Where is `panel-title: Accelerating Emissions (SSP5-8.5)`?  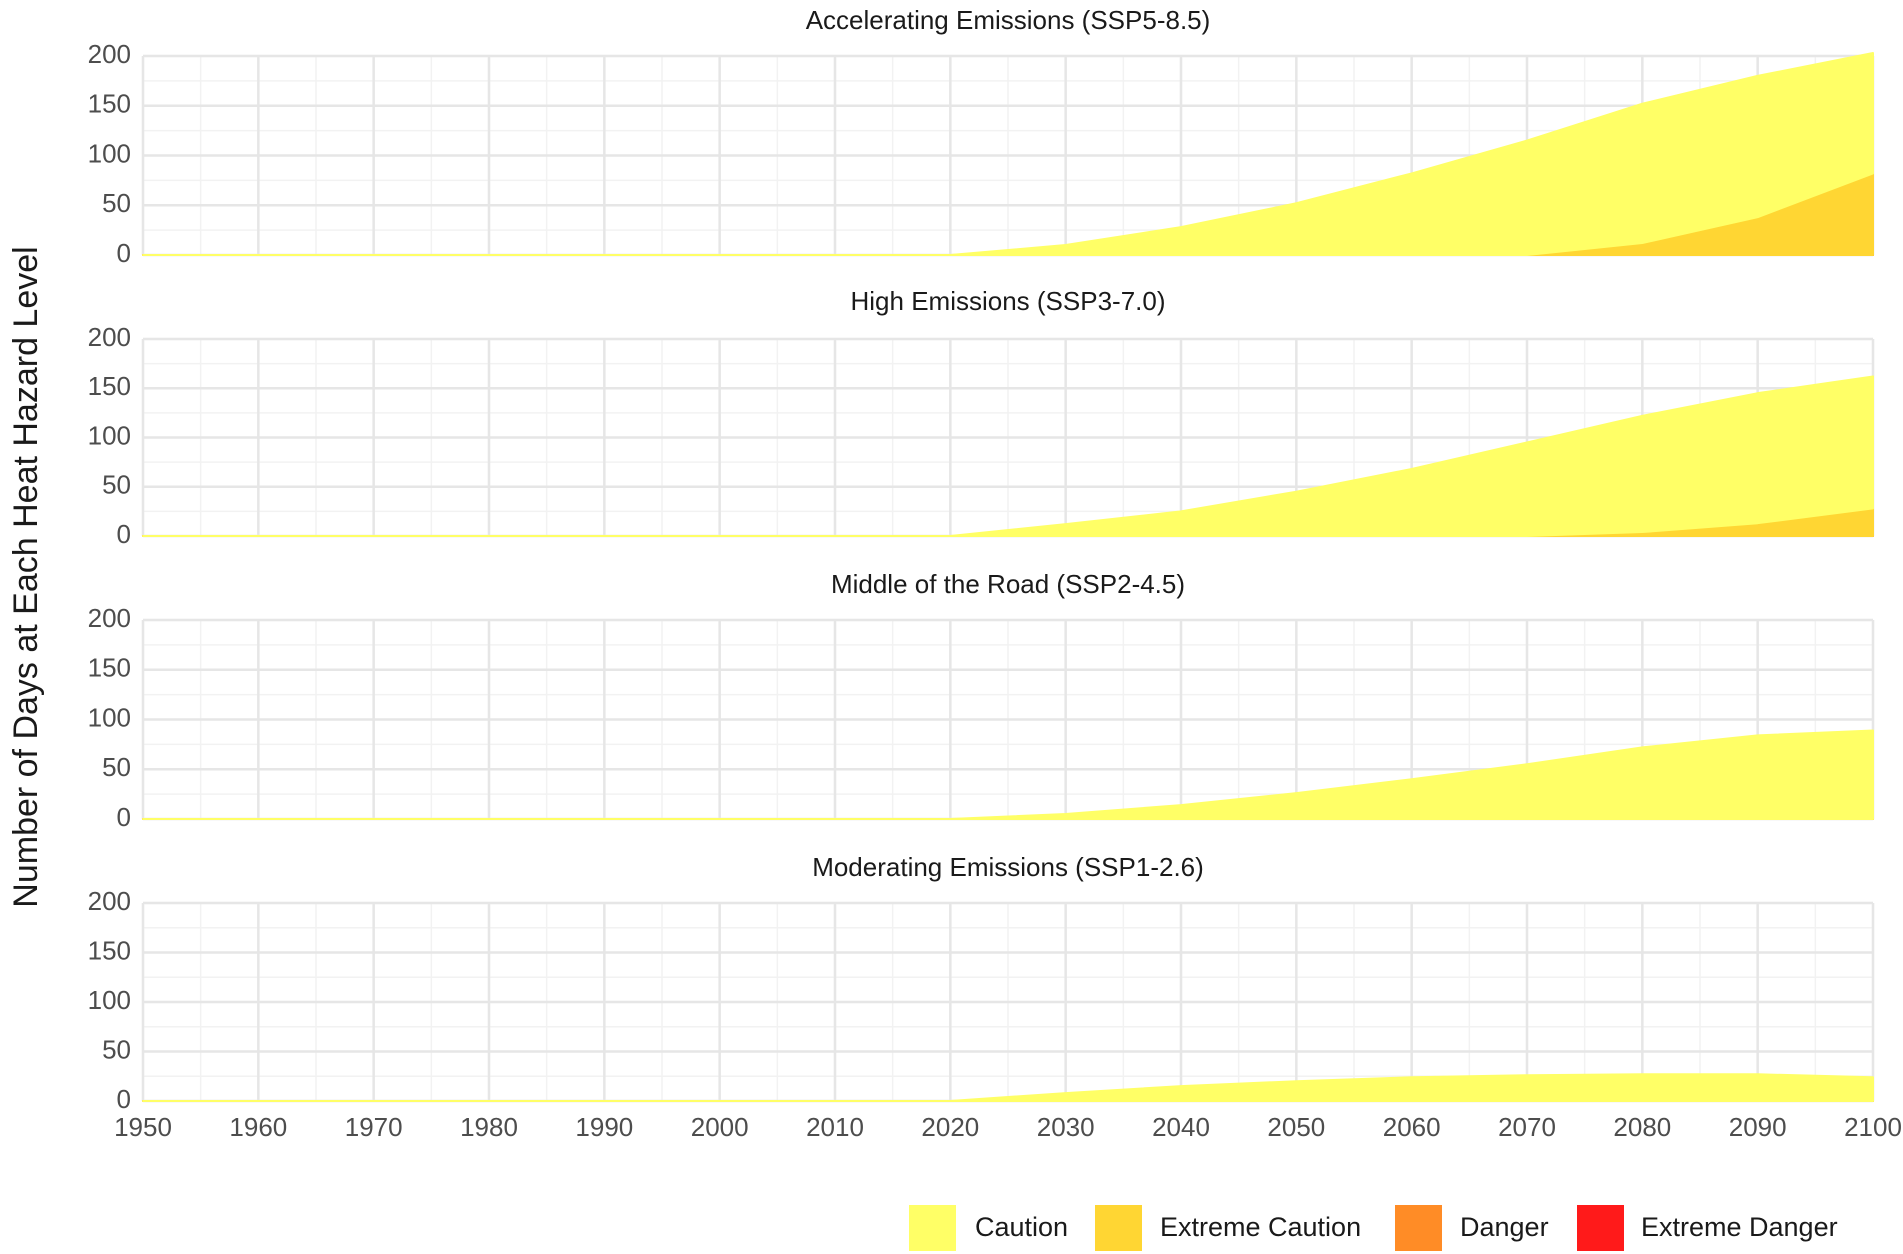
panel-title: Accelerating Emissions (SSP5-8.5) is located at coordinates (1008, 20).